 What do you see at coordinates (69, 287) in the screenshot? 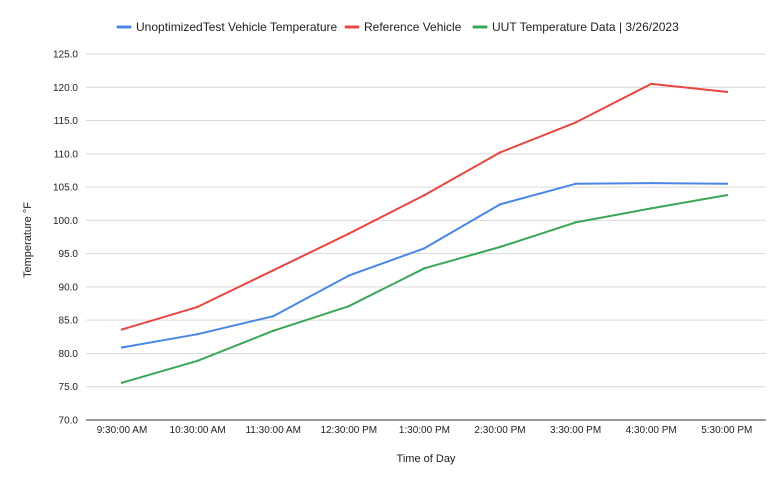
I see `y-tick-label: 90.0` at bounding box center [69, 287].